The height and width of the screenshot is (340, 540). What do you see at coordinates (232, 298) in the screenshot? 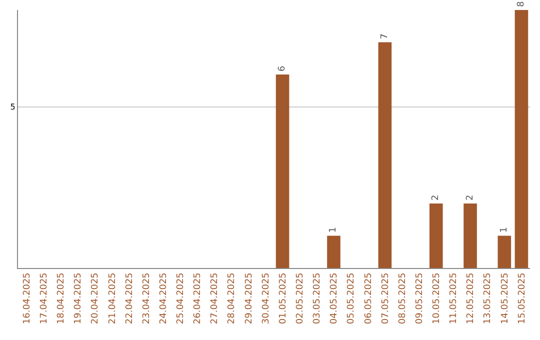
I see `x-tick-label: 28.04.2025` at bounding box center [232, 298].